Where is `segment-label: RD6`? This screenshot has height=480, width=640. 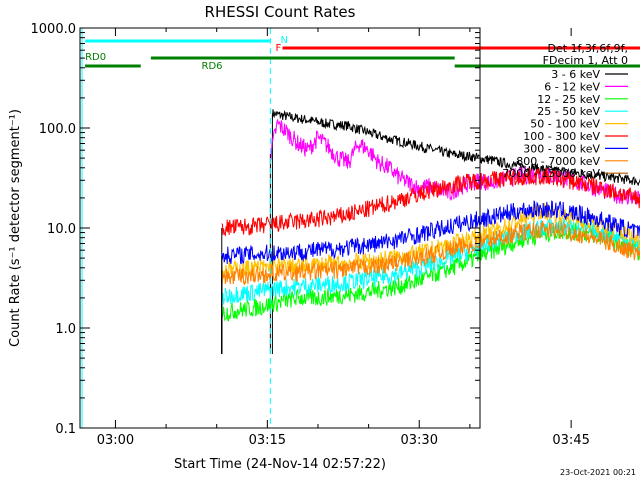
segment-label: RD6 is located at coordinates (212, 66).